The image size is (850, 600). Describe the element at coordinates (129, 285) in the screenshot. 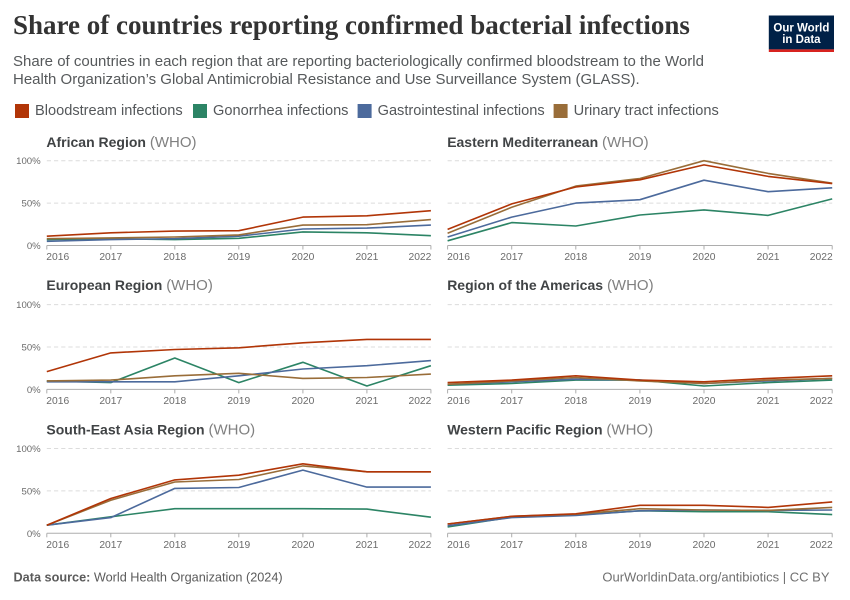

I see `svg-text: European Region (WHO)` at that location.